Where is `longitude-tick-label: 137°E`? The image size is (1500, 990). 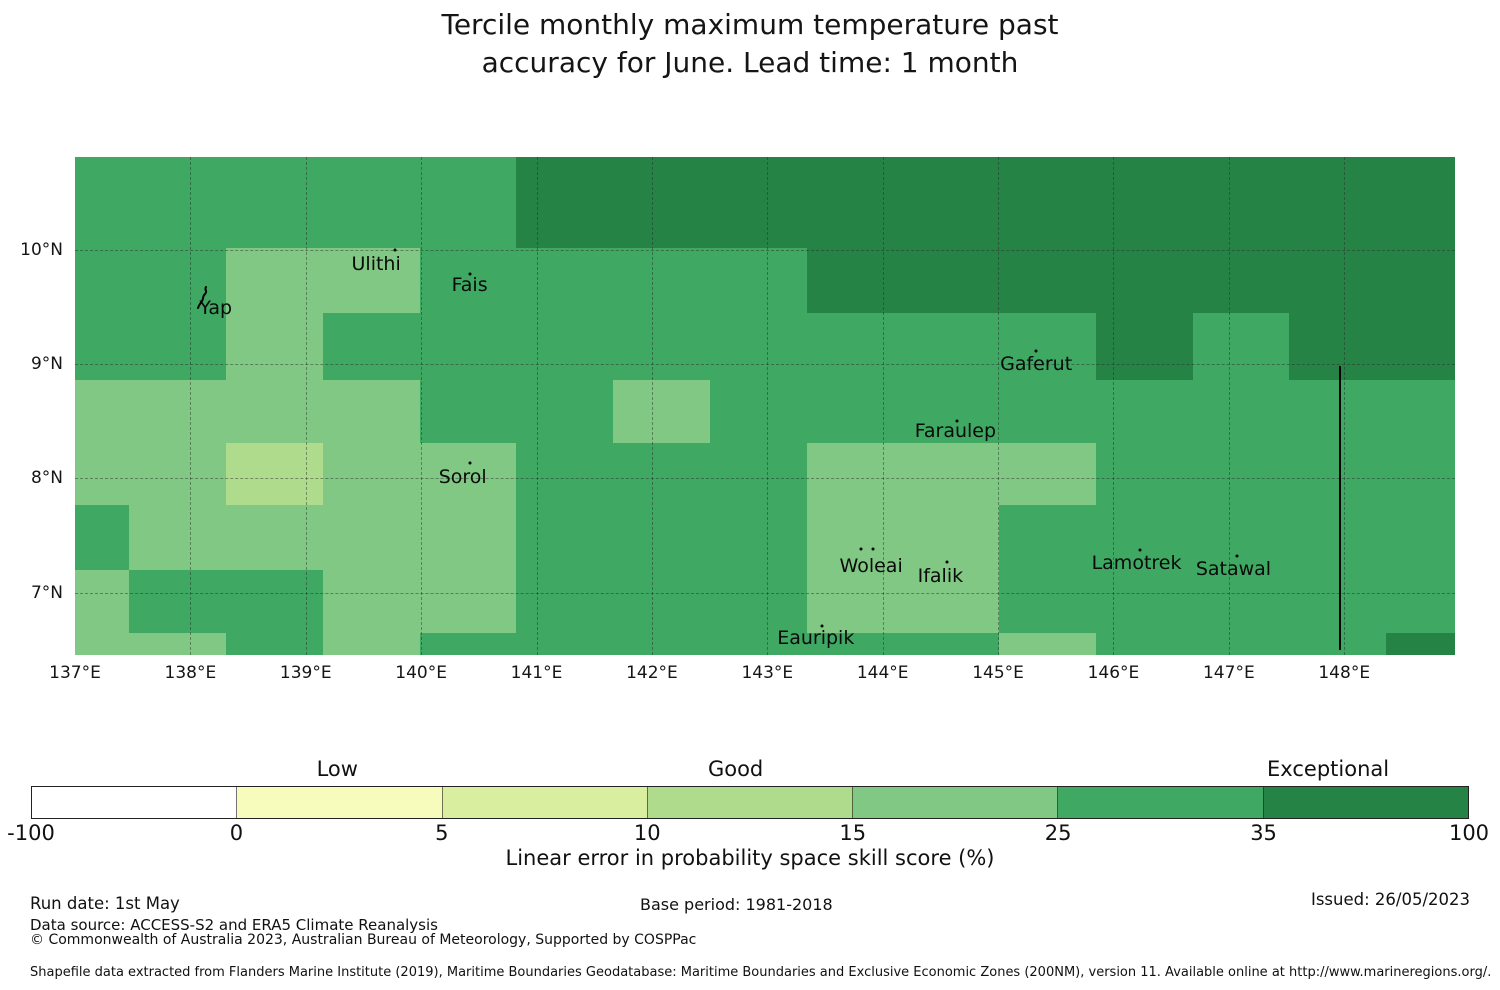
longitude-tick-label: 137°E is located at coordinates (75, 673).